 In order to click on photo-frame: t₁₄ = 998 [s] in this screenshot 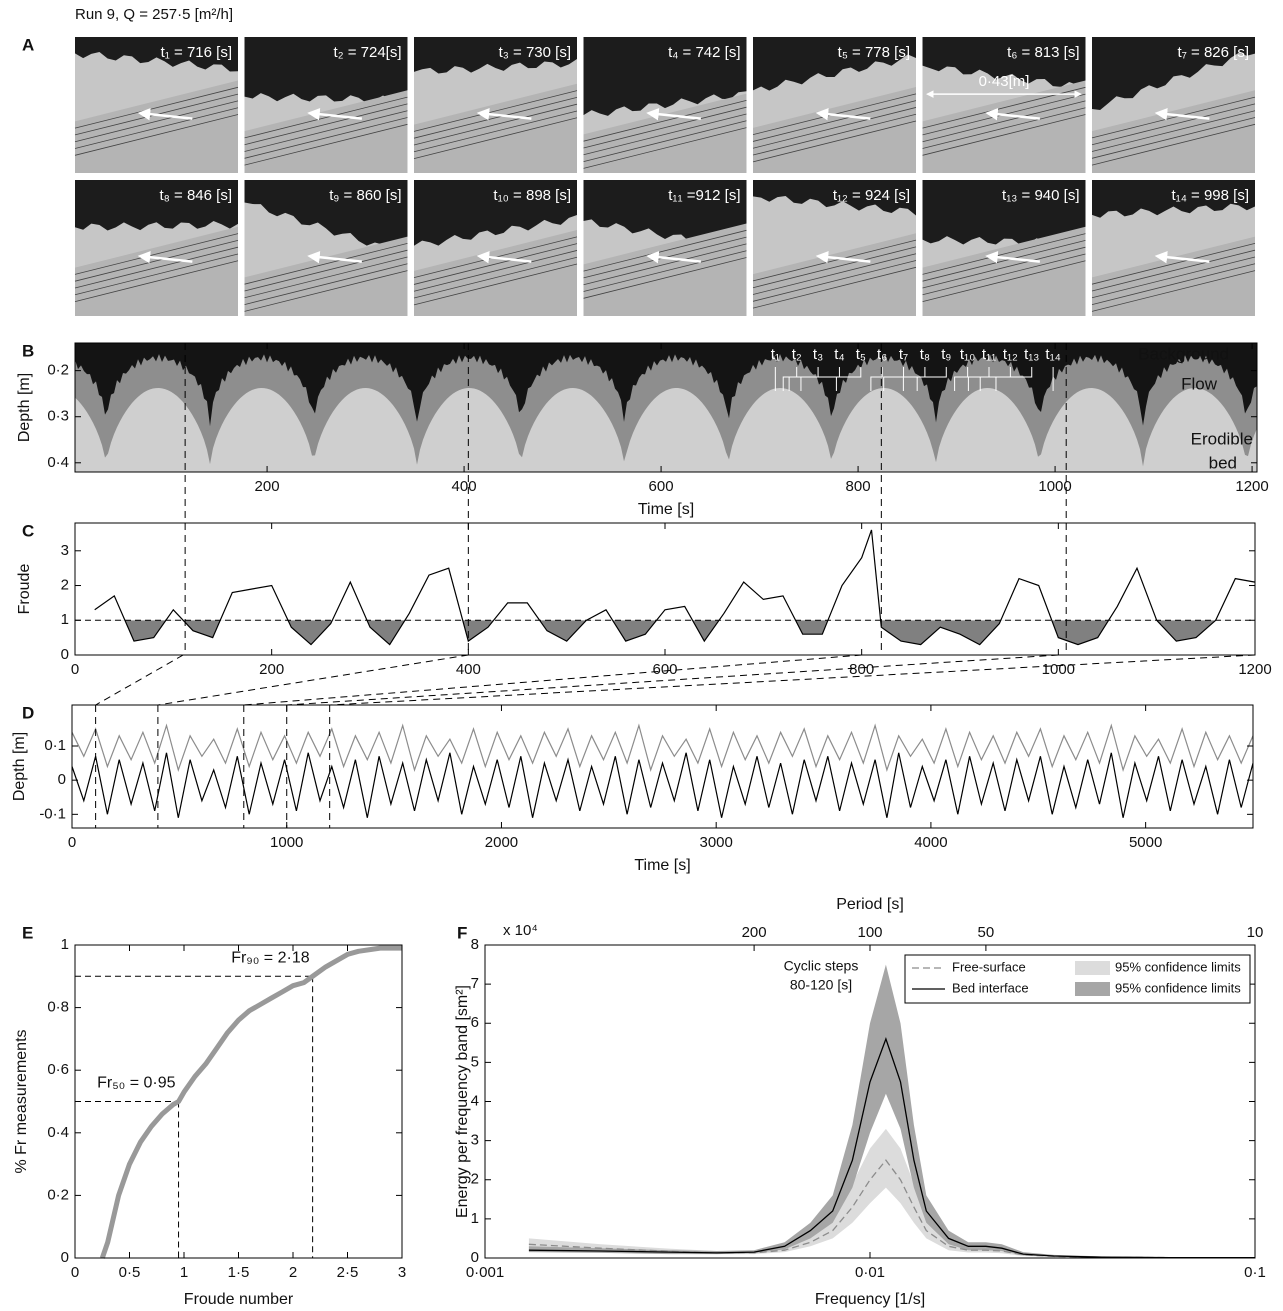, I will do `click(1173, 248)`.